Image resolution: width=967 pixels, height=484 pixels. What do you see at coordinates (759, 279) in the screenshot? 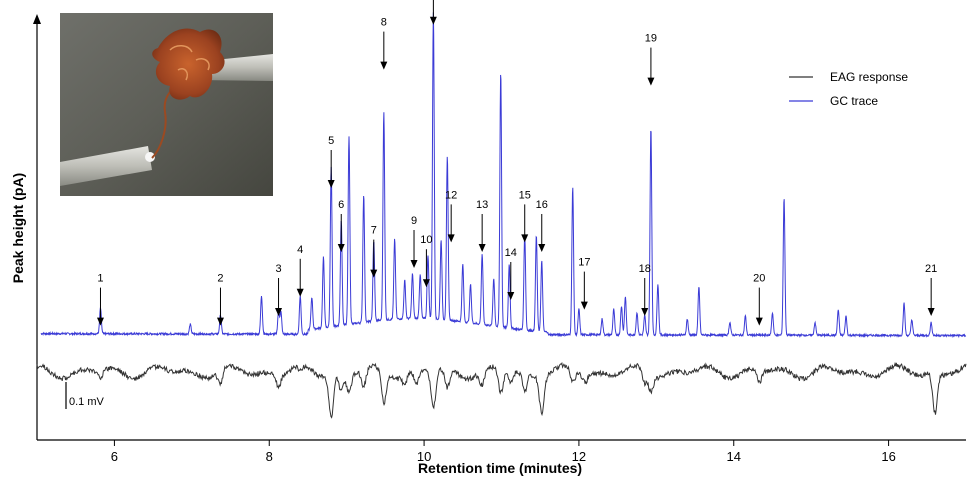
I see `peak-number-label: 20` at bounding box center [759, 279].